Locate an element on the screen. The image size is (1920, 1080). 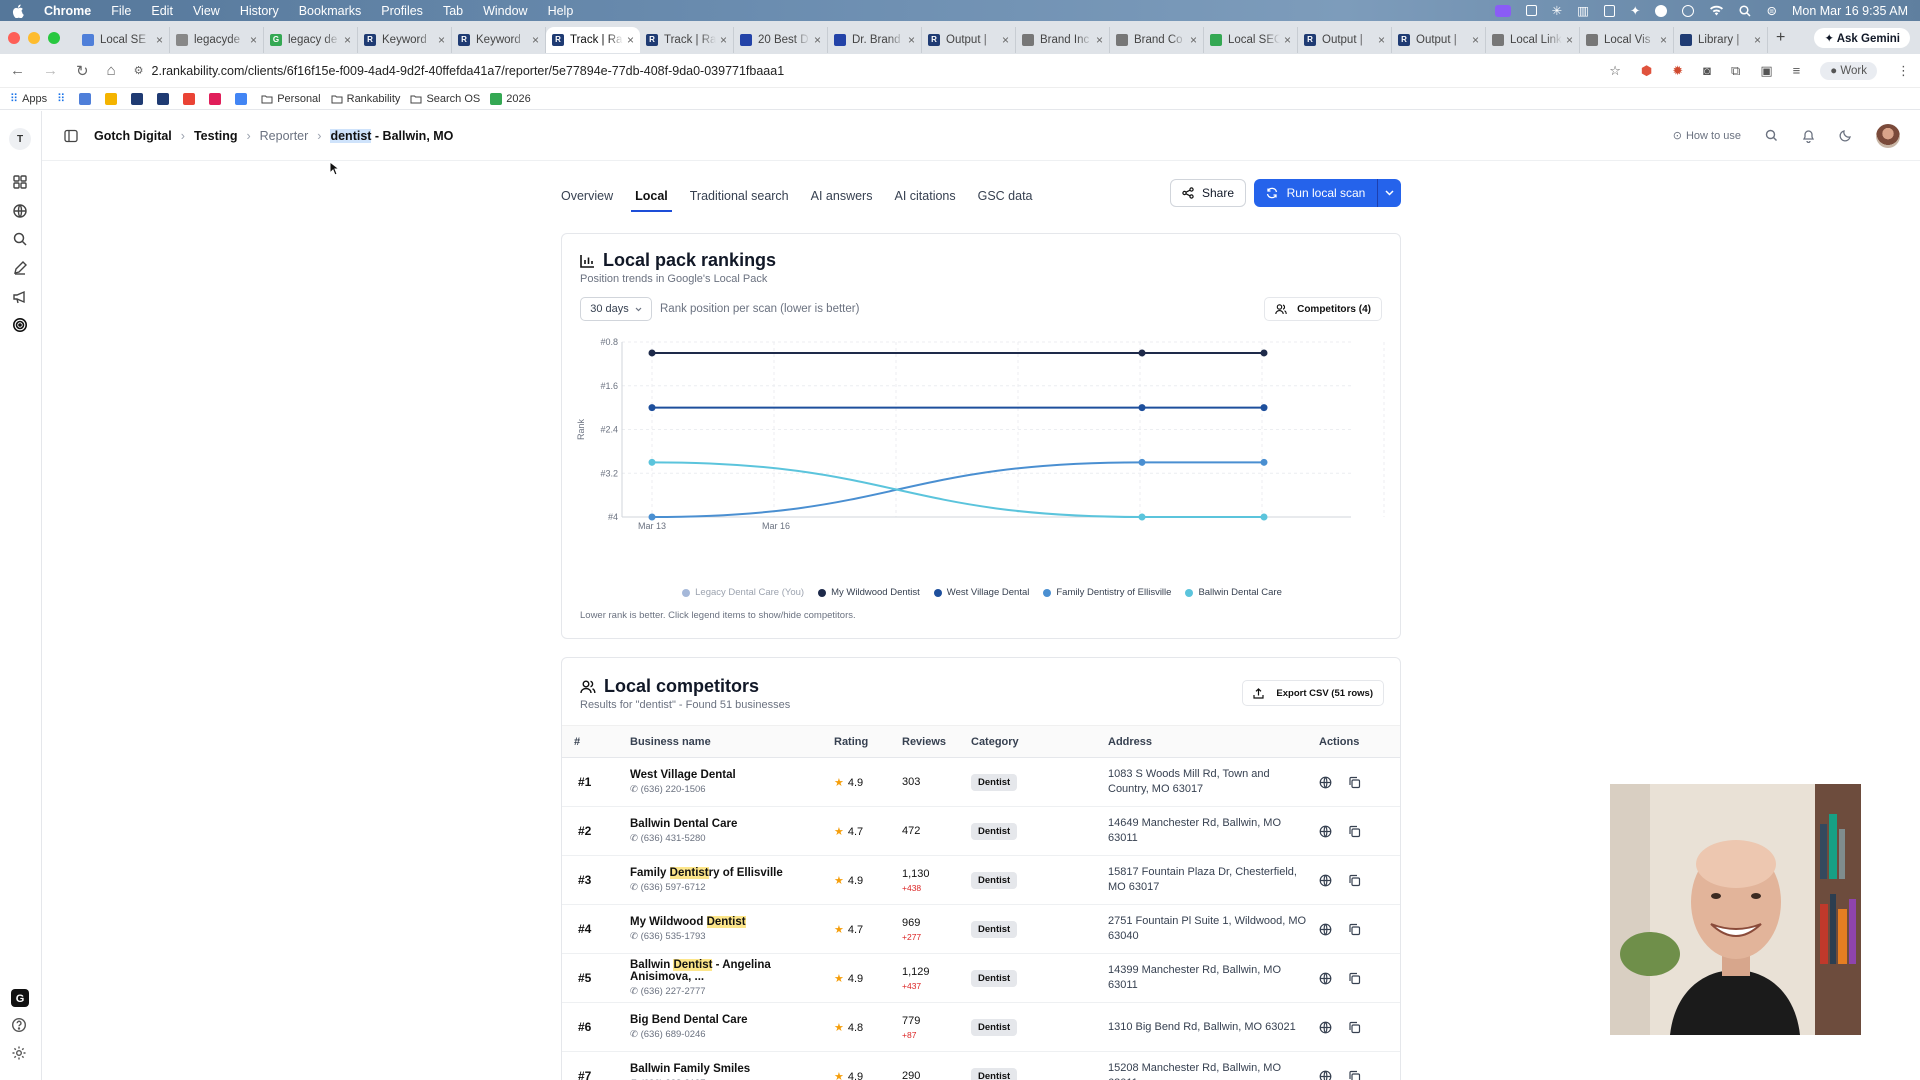
apple-menu-icon is located at coordinates (18, 11).